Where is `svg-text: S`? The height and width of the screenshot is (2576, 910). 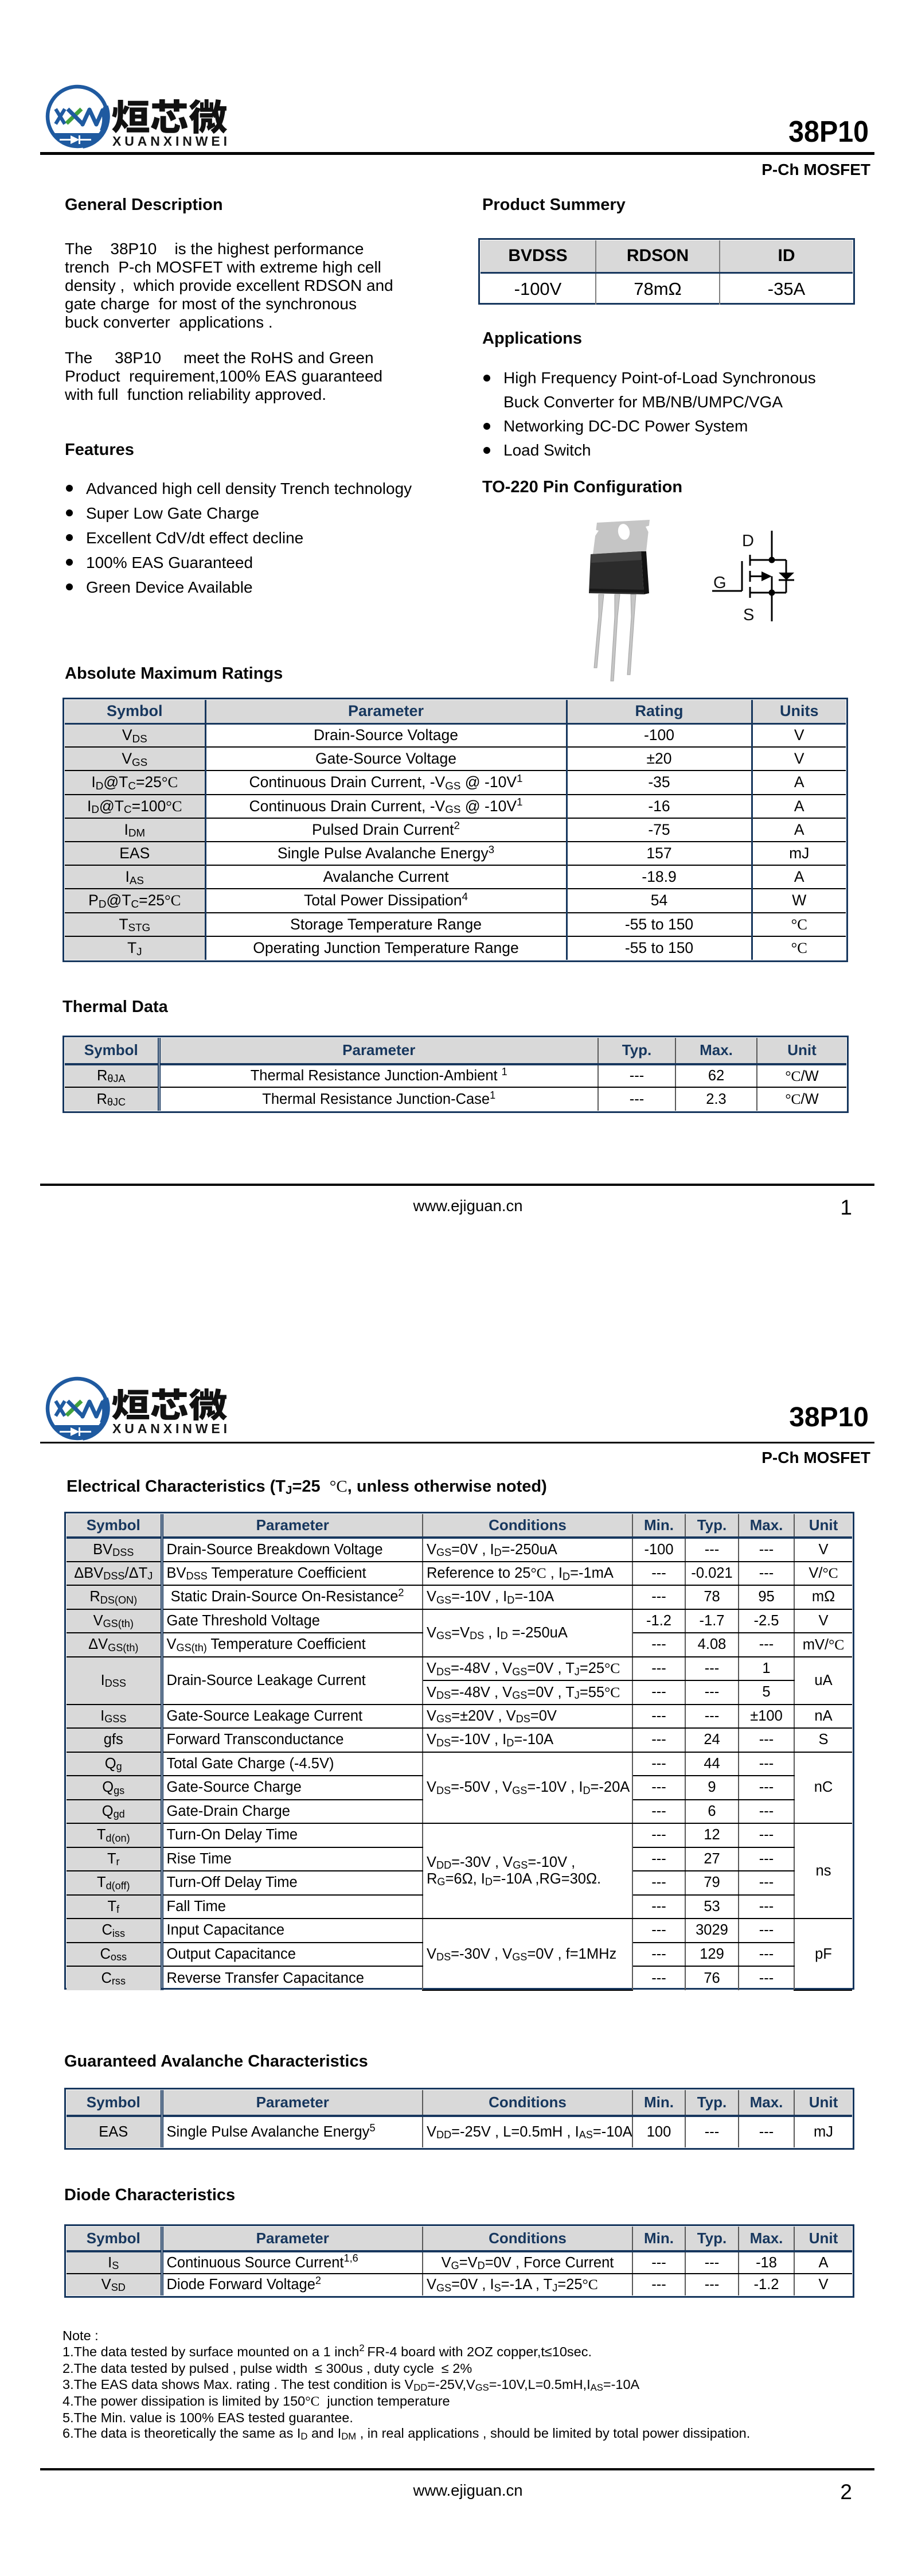 svg-text: S is located at coordinates (749, 615).